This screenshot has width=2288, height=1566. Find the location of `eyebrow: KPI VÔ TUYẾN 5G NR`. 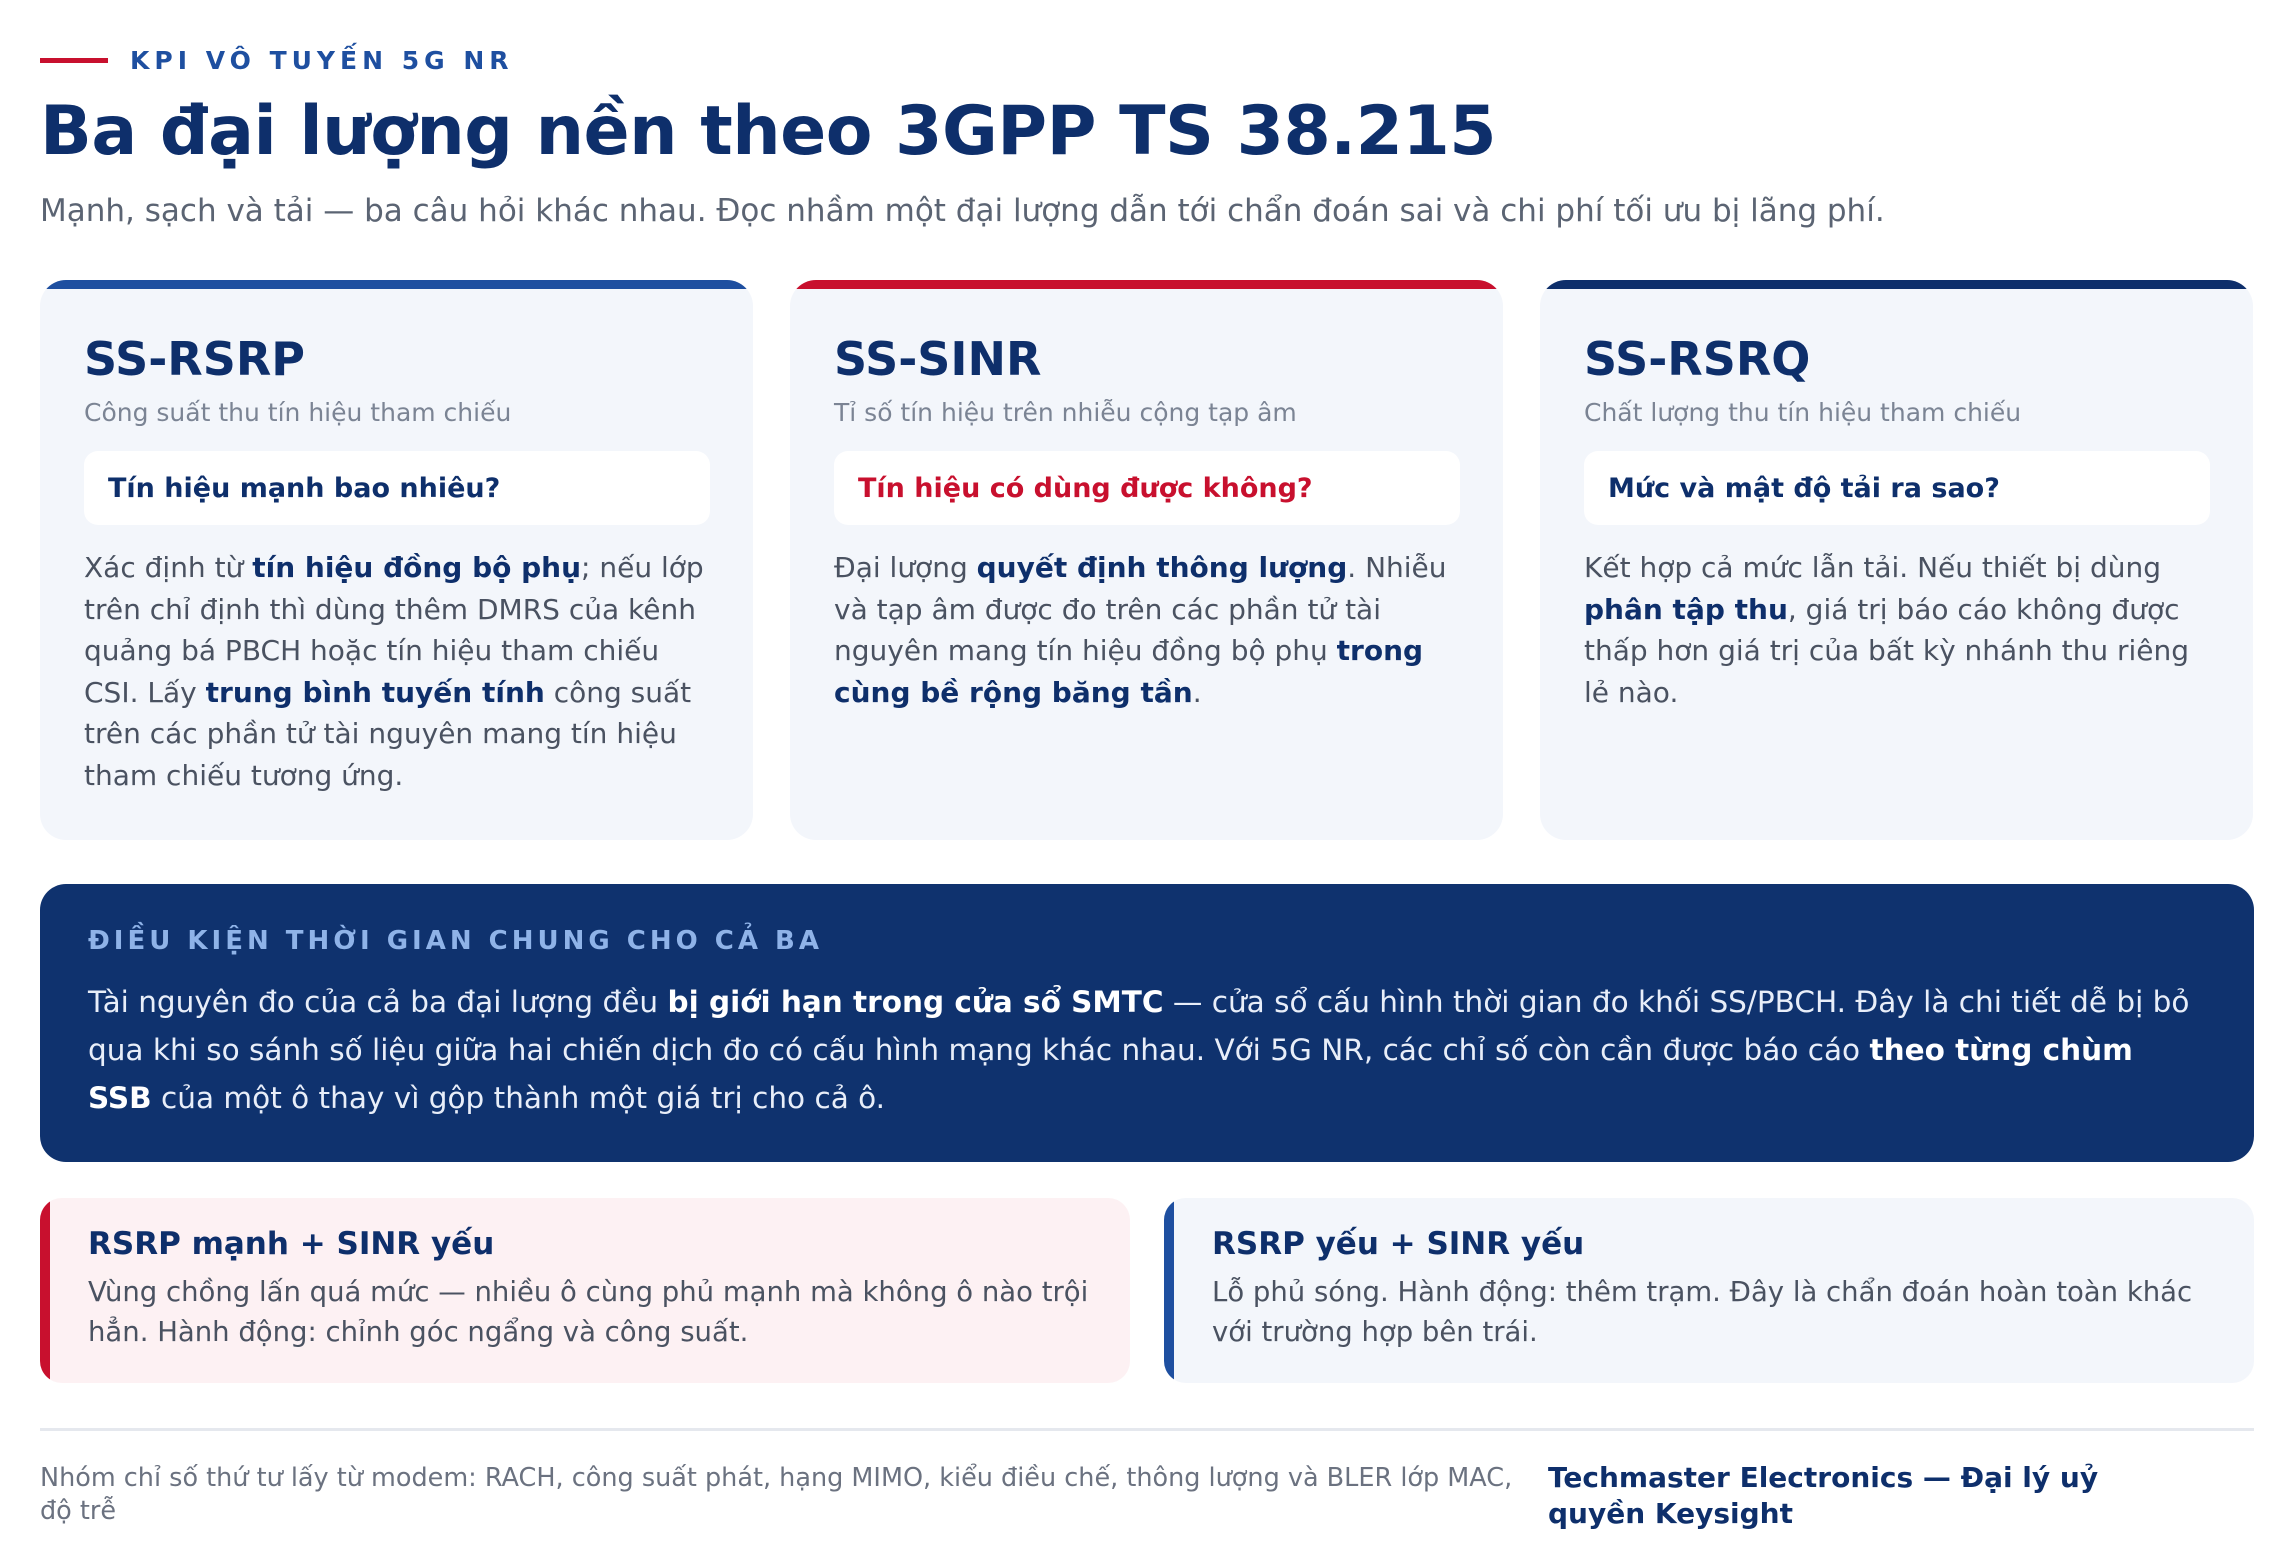

eyebrow: KPI VÔ TUYẾN 5G NR is located at coordinates (277, 60).